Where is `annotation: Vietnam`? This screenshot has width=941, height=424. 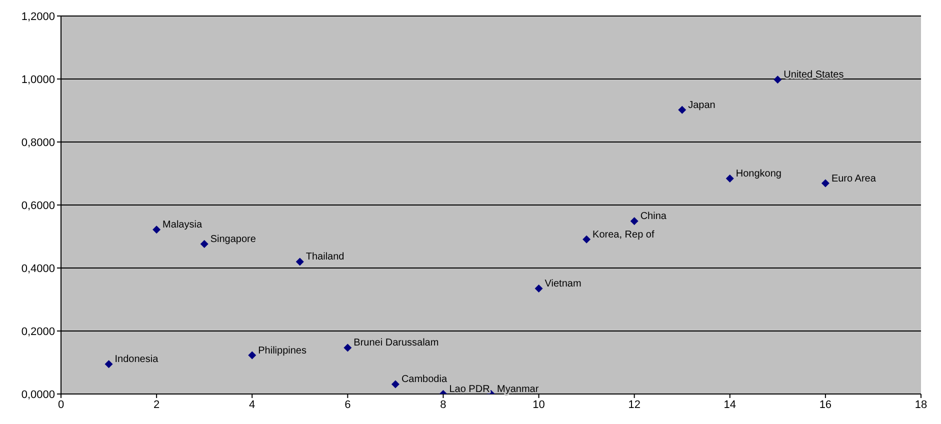 annotation: Vietnam is located at coordinates (563, 284).